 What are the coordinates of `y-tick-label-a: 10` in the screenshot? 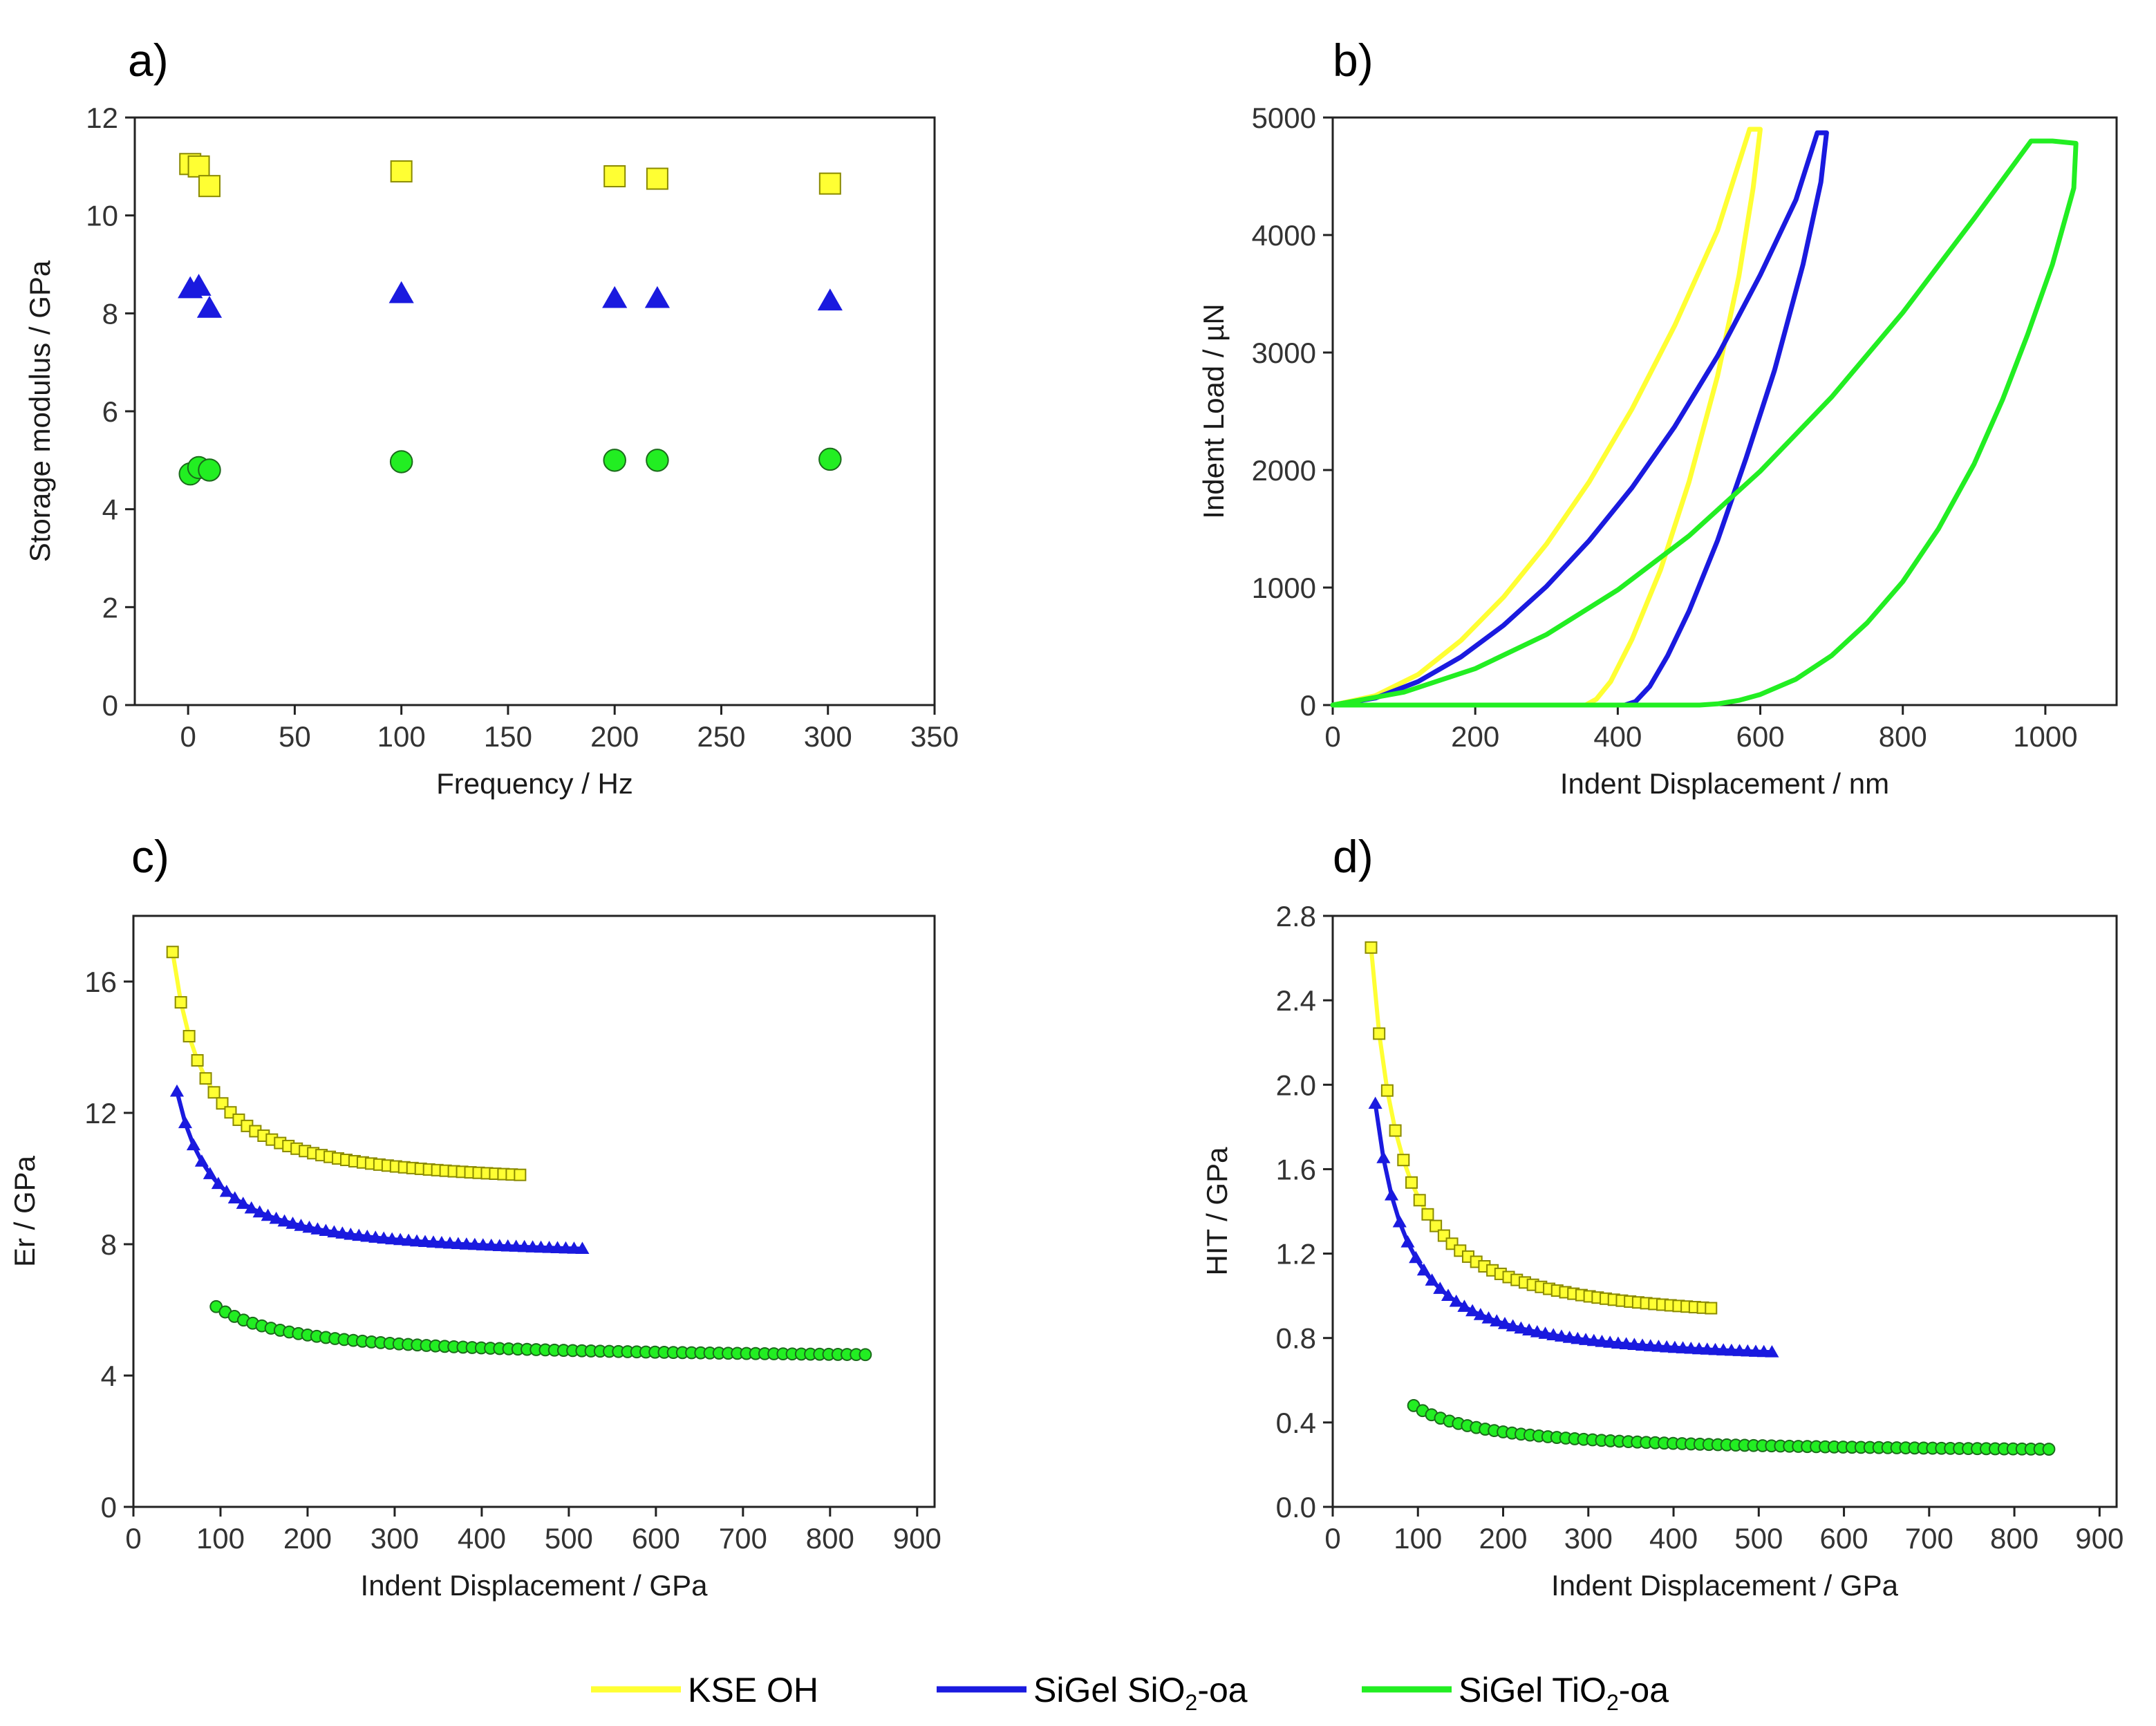 It's located at (102, 216).